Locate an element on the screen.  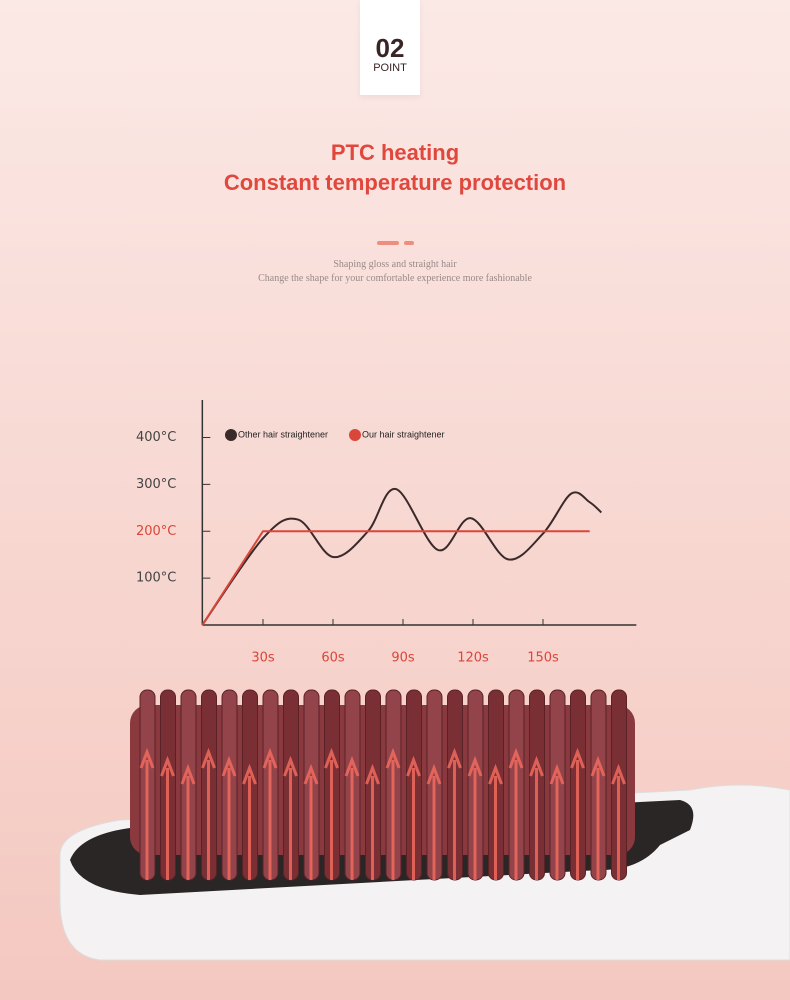
badge-number: 02 is located at coordinates (390, 48).